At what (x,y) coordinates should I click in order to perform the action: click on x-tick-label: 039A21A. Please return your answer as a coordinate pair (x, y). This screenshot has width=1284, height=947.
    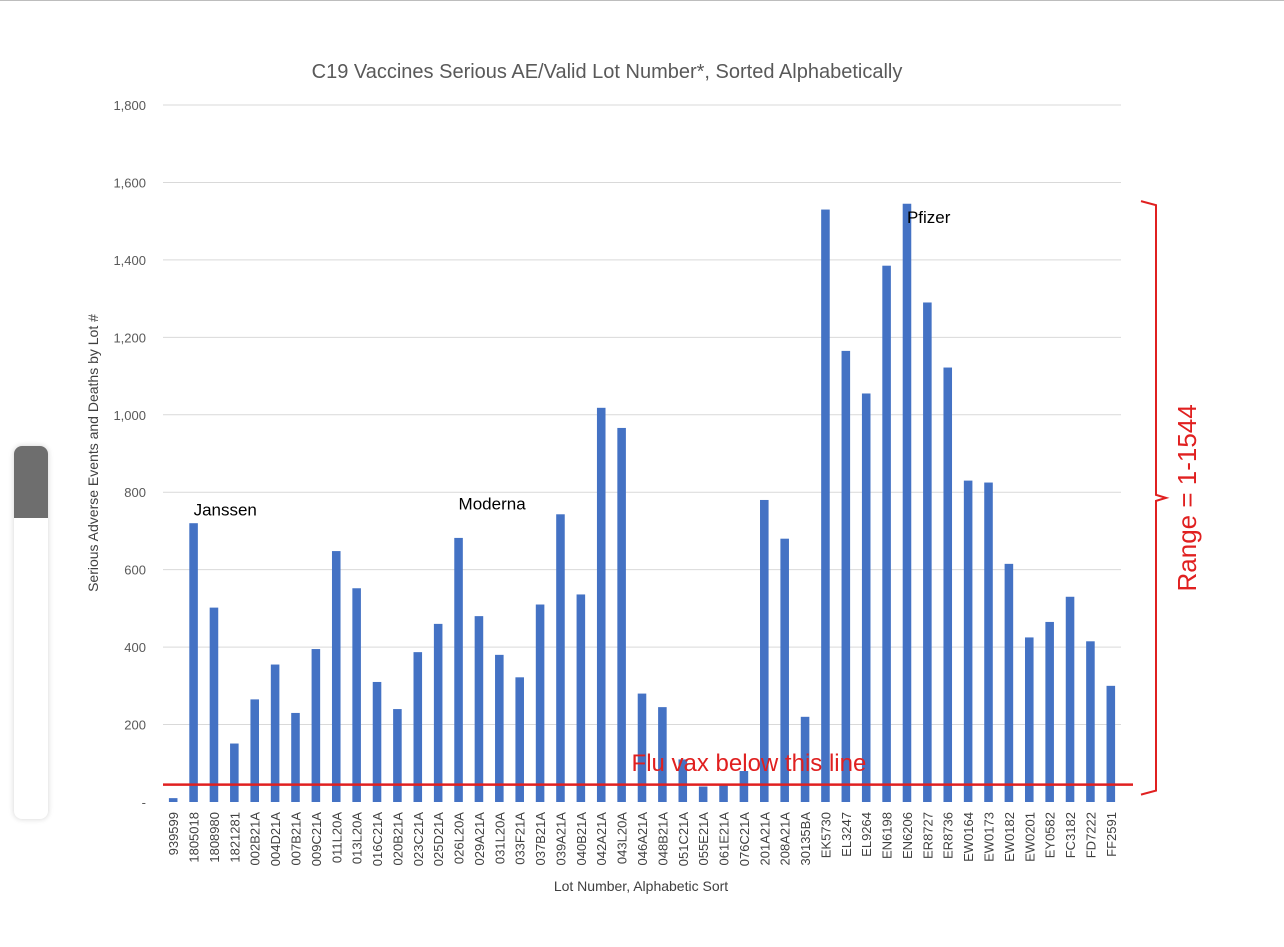
    Looking at the image, I should click on (560, 839).